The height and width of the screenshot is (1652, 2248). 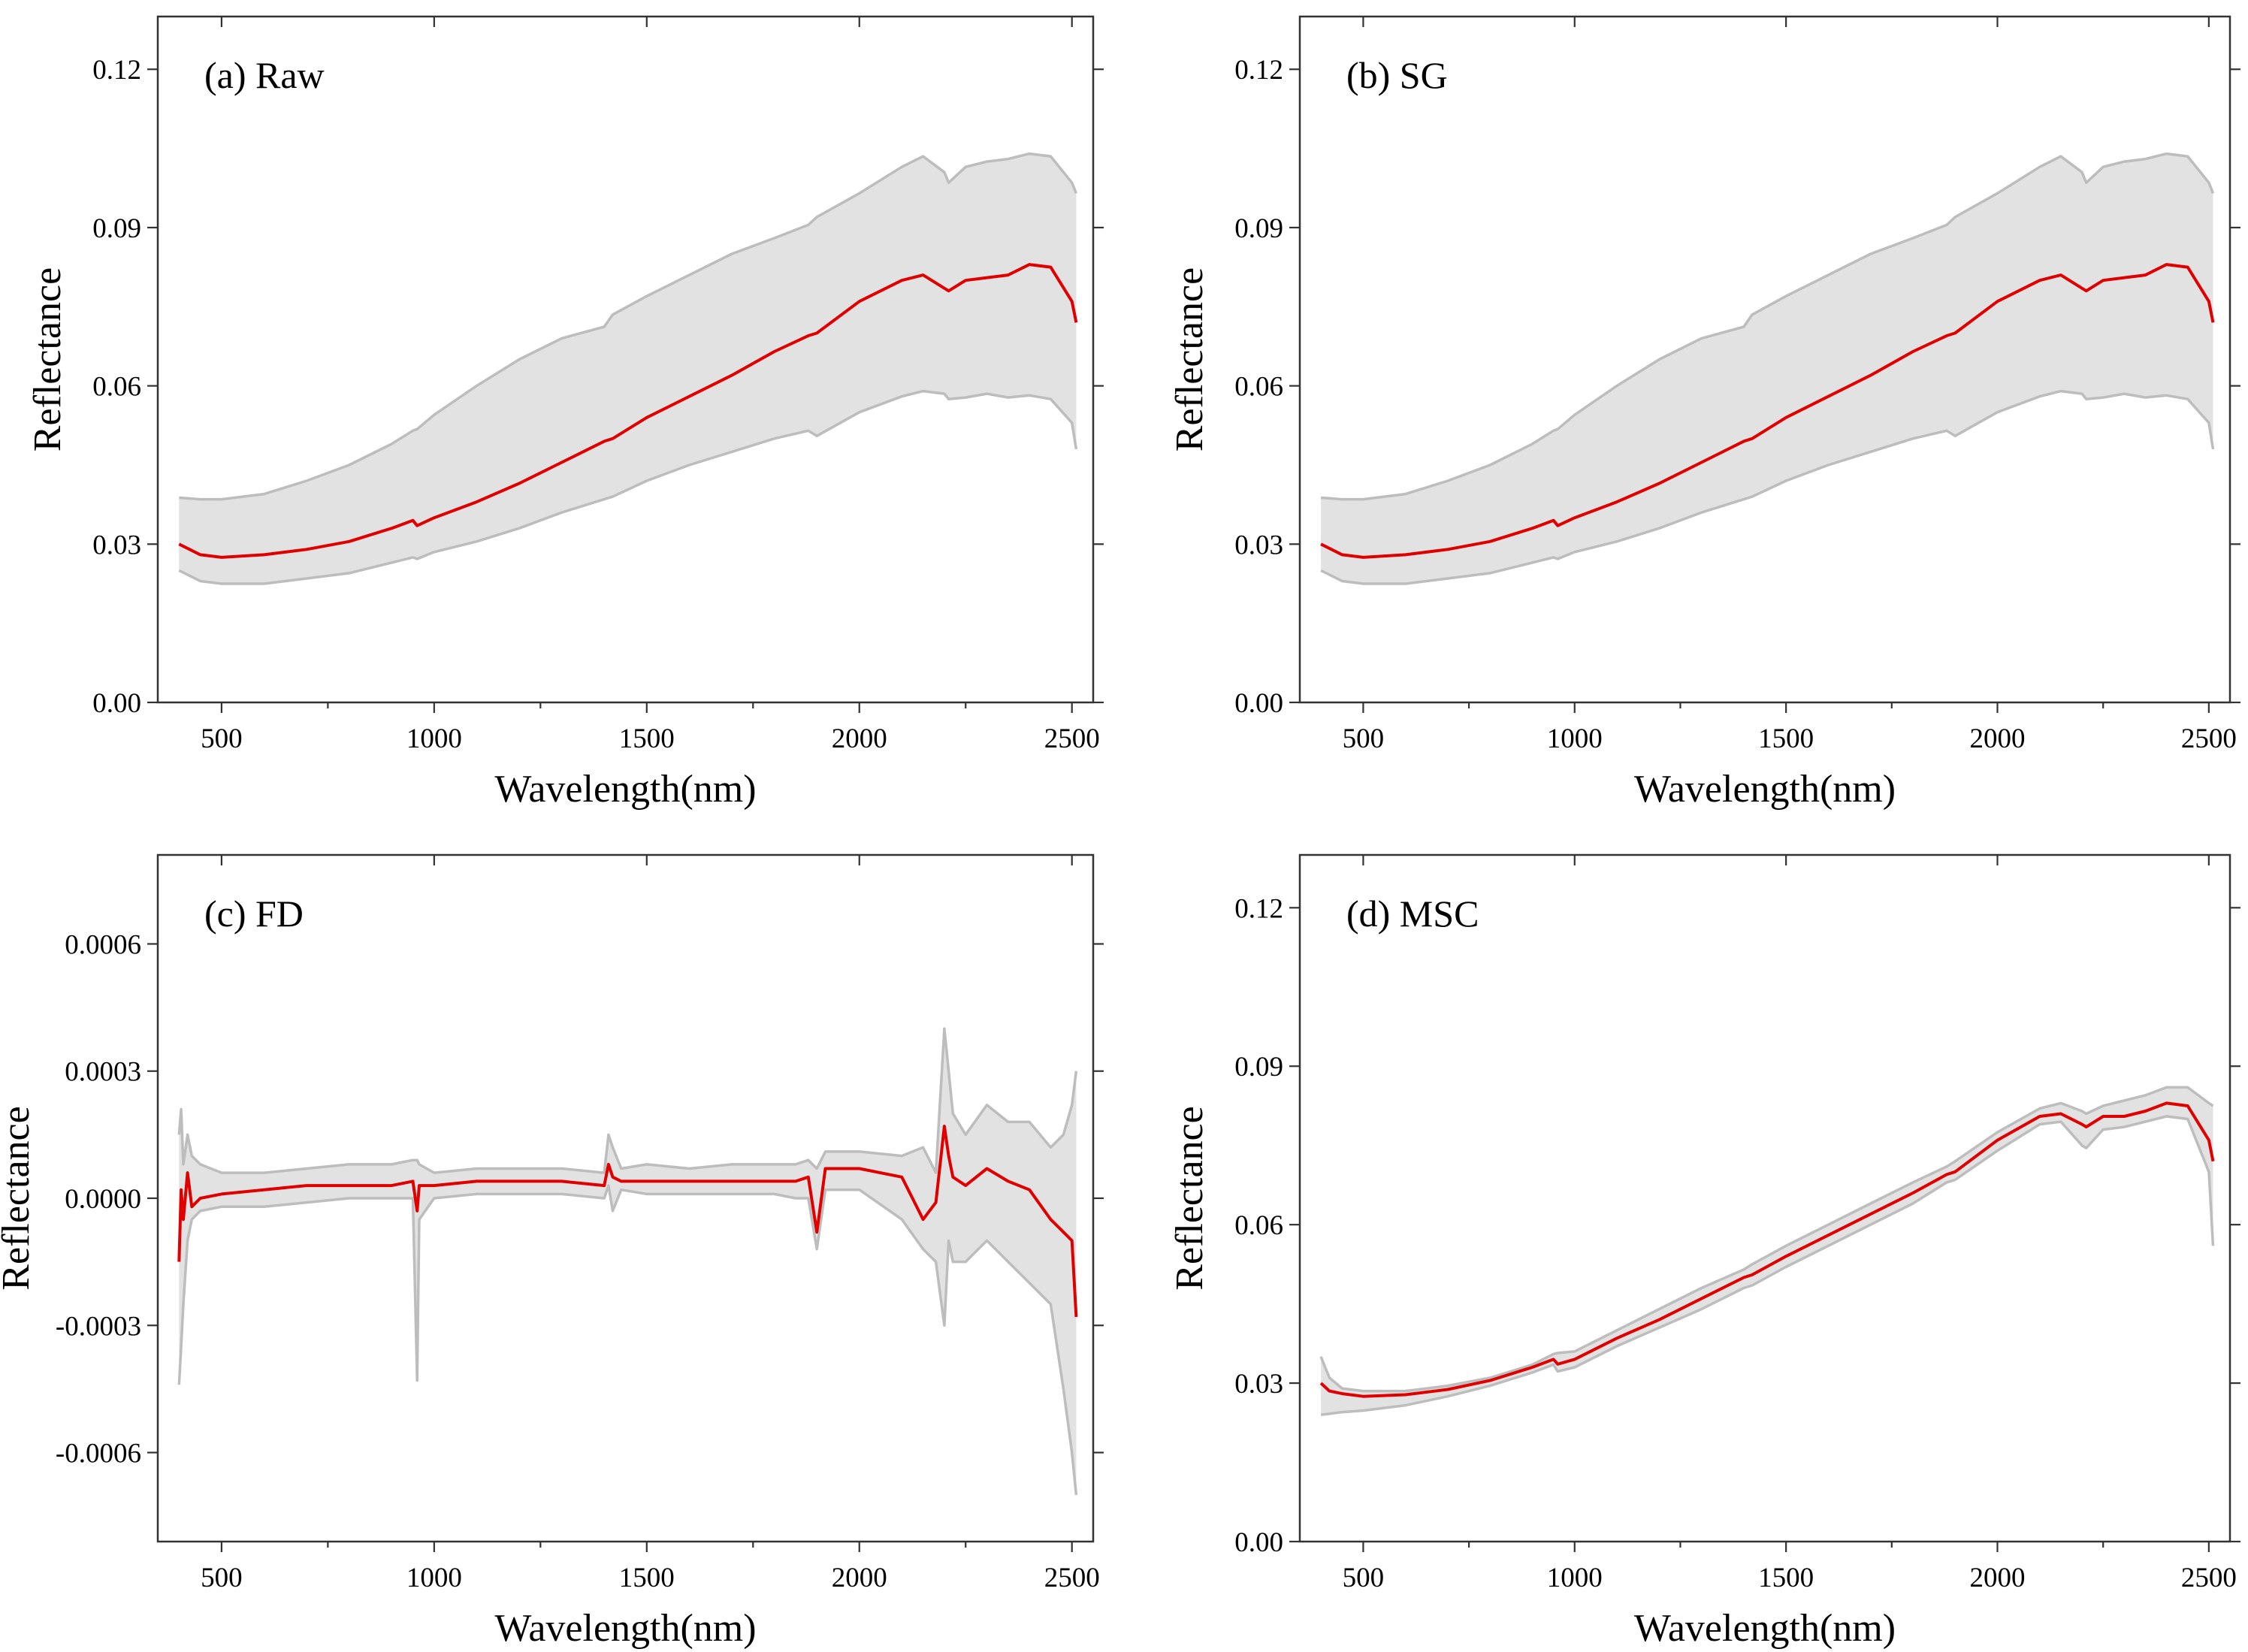 I want to click on panel-title: (d) MSC, so click(x=1412, y=914).